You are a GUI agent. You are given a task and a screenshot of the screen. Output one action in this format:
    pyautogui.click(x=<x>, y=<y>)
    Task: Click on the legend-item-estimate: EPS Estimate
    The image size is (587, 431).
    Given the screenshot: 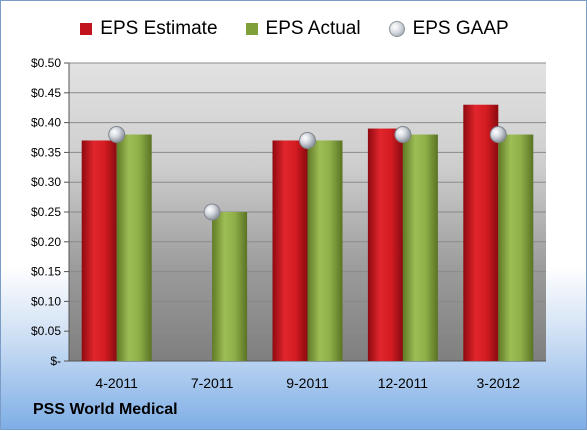 What is the action you would take?
    pyautogui.click(x=149, y=29)
    